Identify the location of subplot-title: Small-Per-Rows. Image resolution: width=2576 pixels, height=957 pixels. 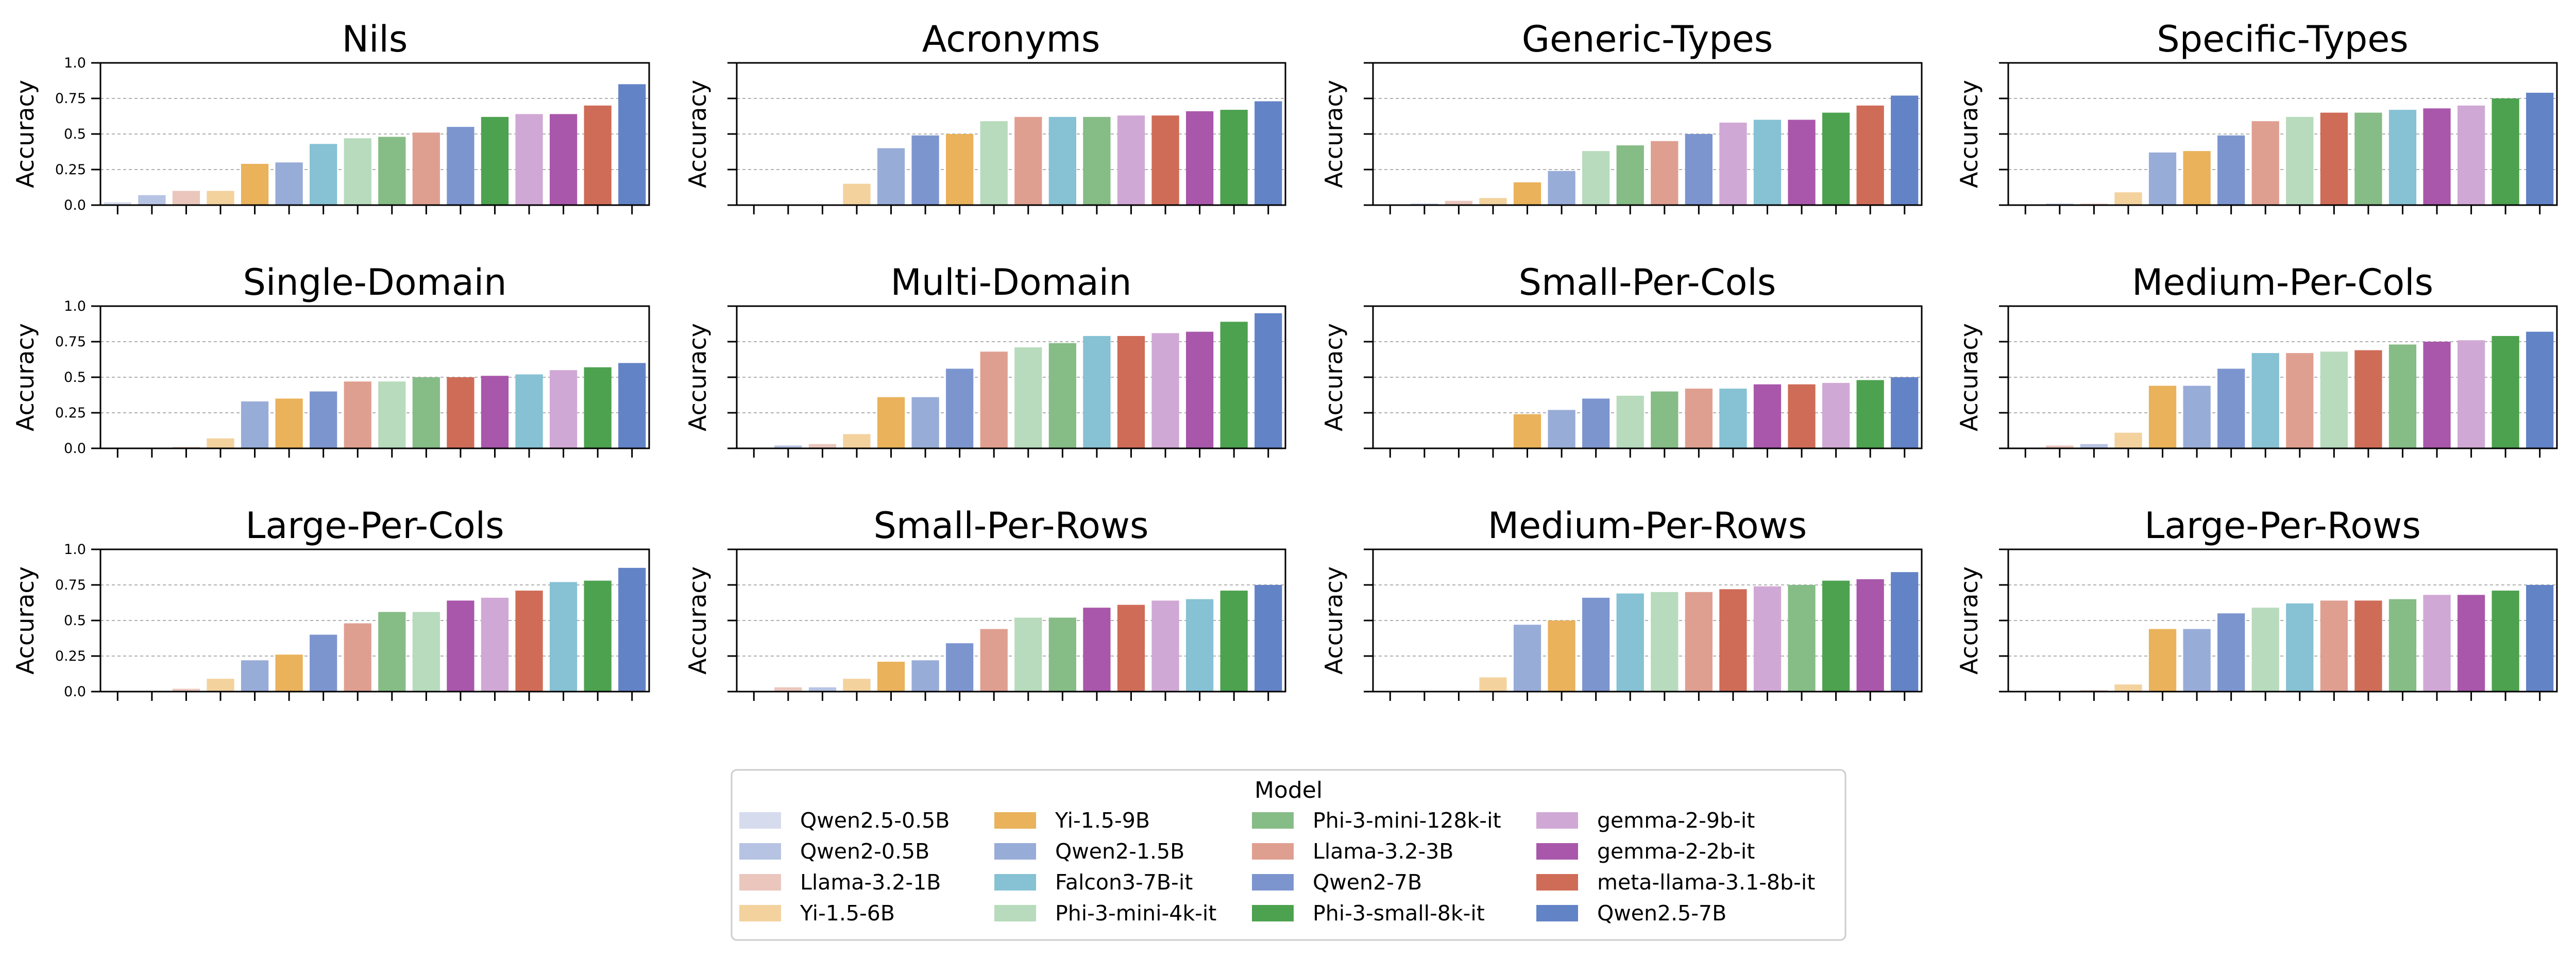
(1010, 526).